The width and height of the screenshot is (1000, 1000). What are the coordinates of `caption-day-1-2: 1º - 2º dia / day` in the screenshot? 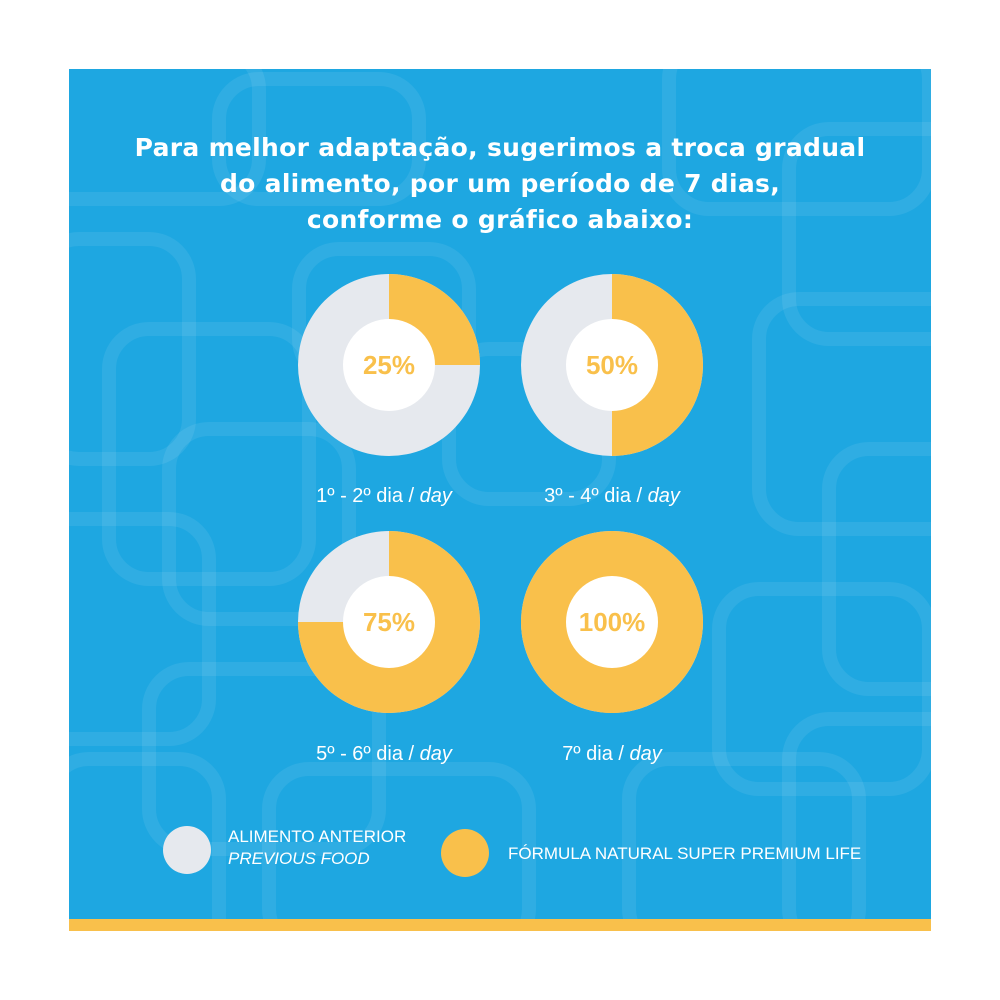 It's located at (384, 496).